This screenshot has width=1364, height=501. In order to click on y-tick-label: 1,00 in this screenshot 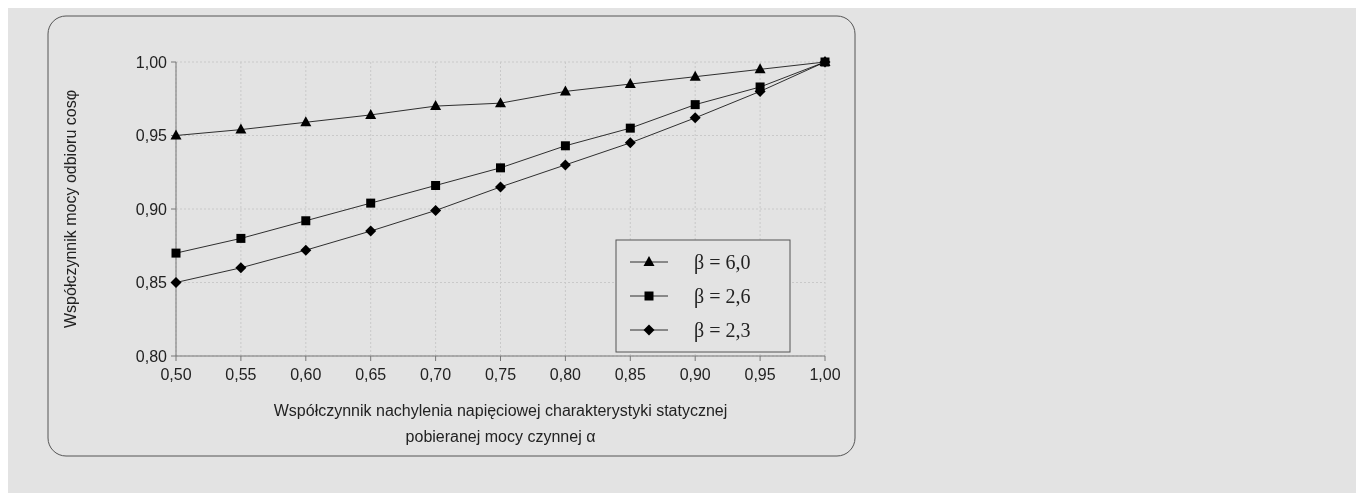, I will do `click(151, 62)`.